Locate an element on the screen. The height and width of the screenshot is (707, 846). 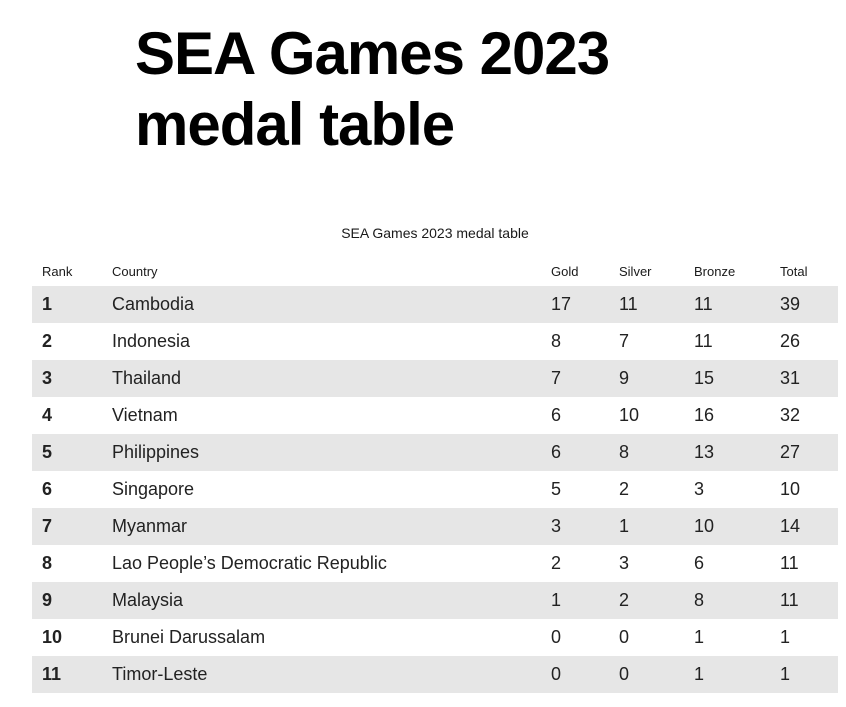
cell-rank: 3 is located at coordinates (72, 378).